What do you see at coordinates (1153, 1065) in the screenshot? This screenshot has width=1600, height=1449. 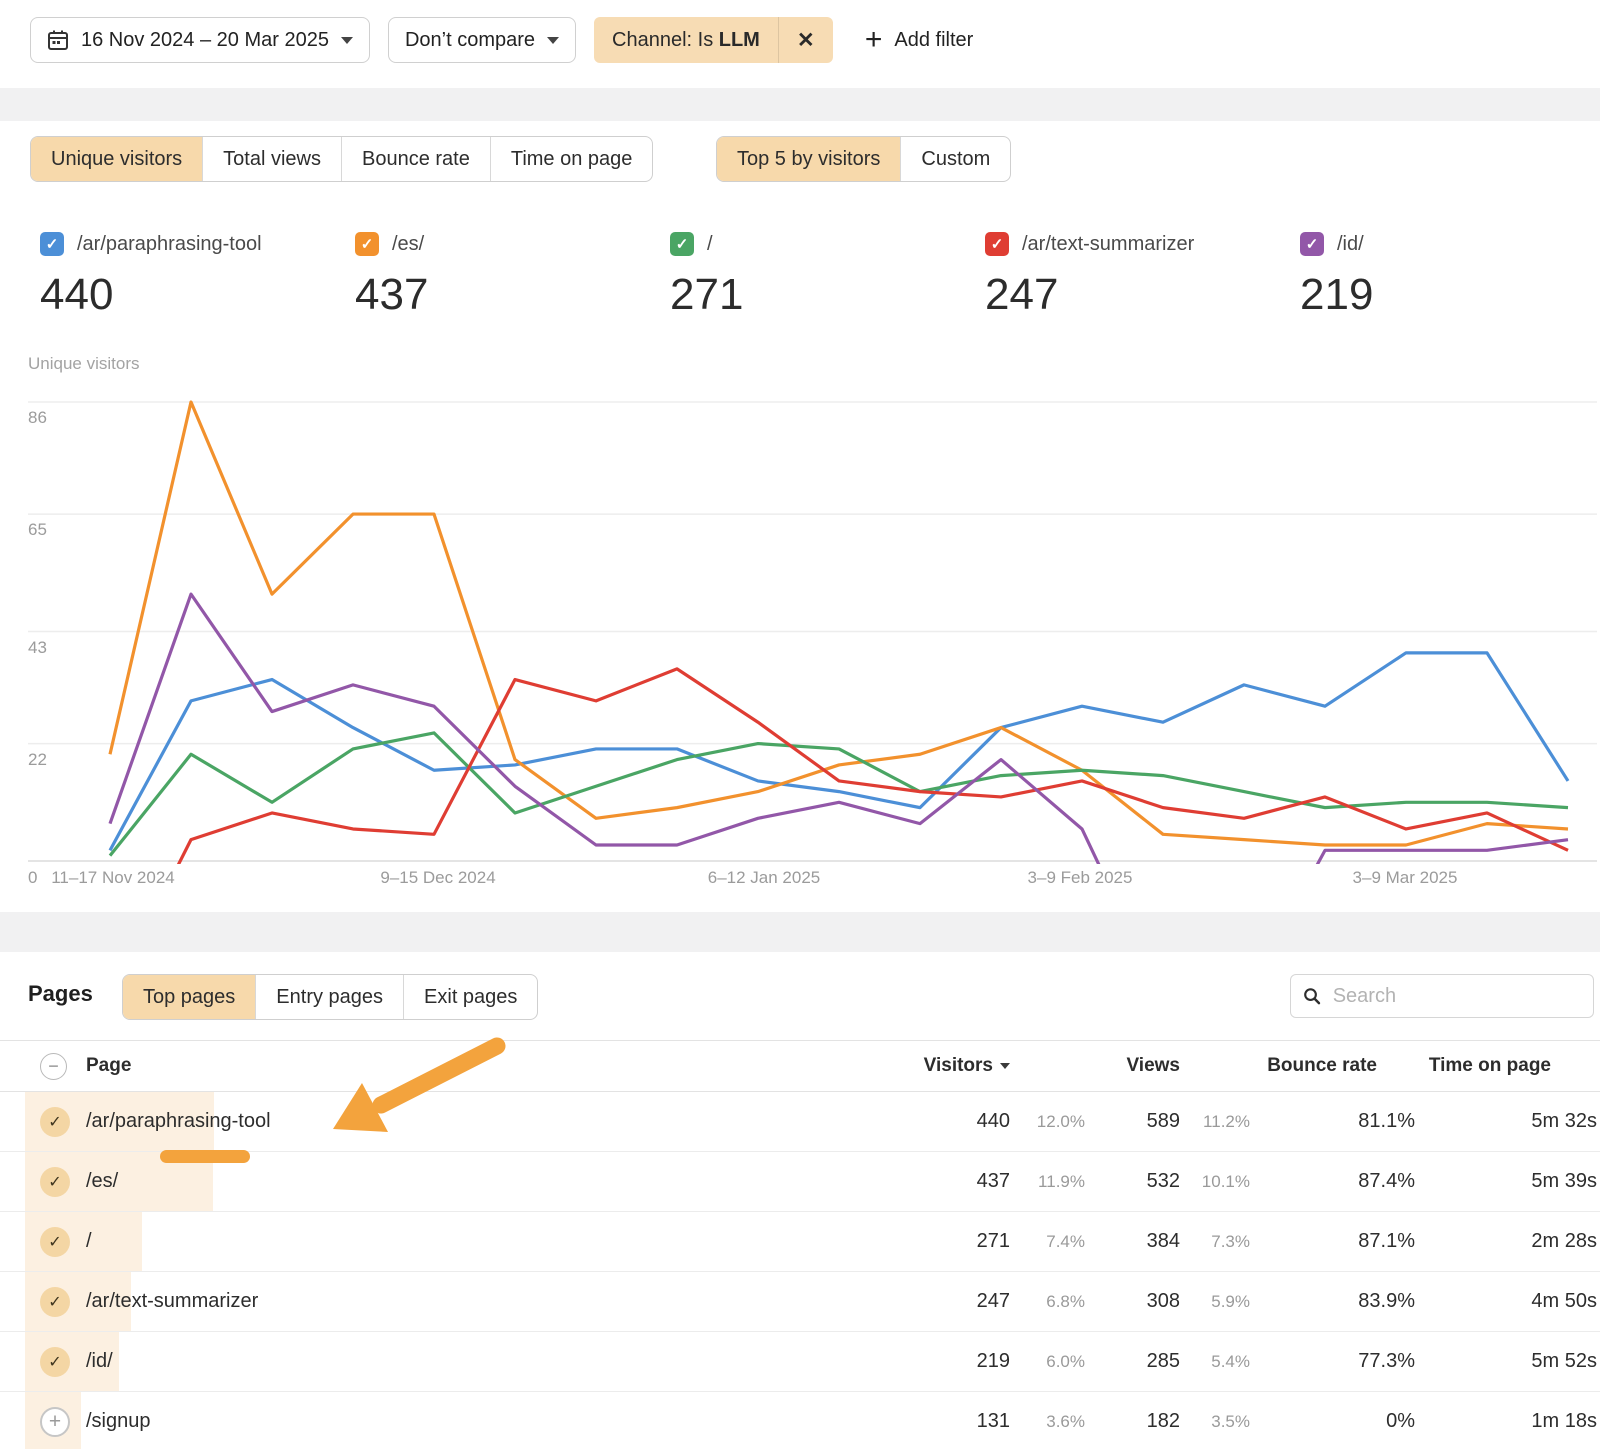 I see `column-header-views: Views` at bounding box center [1153, 1065].